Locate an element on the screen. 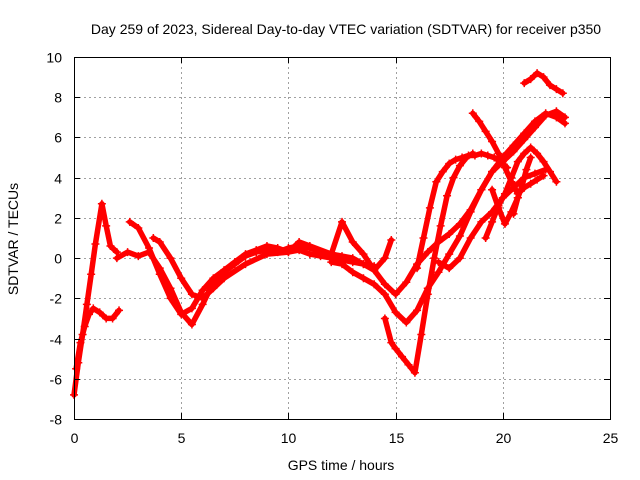 The width and height of the screenshot is (640, 480). x-tick-label: 0 is located at coordinates (75, 438).